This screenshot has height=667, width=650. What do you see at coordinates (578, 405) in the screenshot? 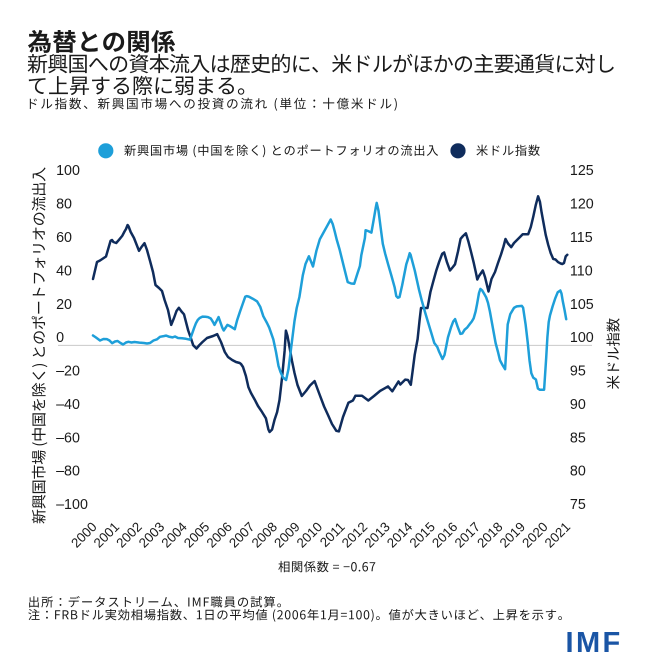
I see `svg-text: 90` at bounding box center [578, 405].